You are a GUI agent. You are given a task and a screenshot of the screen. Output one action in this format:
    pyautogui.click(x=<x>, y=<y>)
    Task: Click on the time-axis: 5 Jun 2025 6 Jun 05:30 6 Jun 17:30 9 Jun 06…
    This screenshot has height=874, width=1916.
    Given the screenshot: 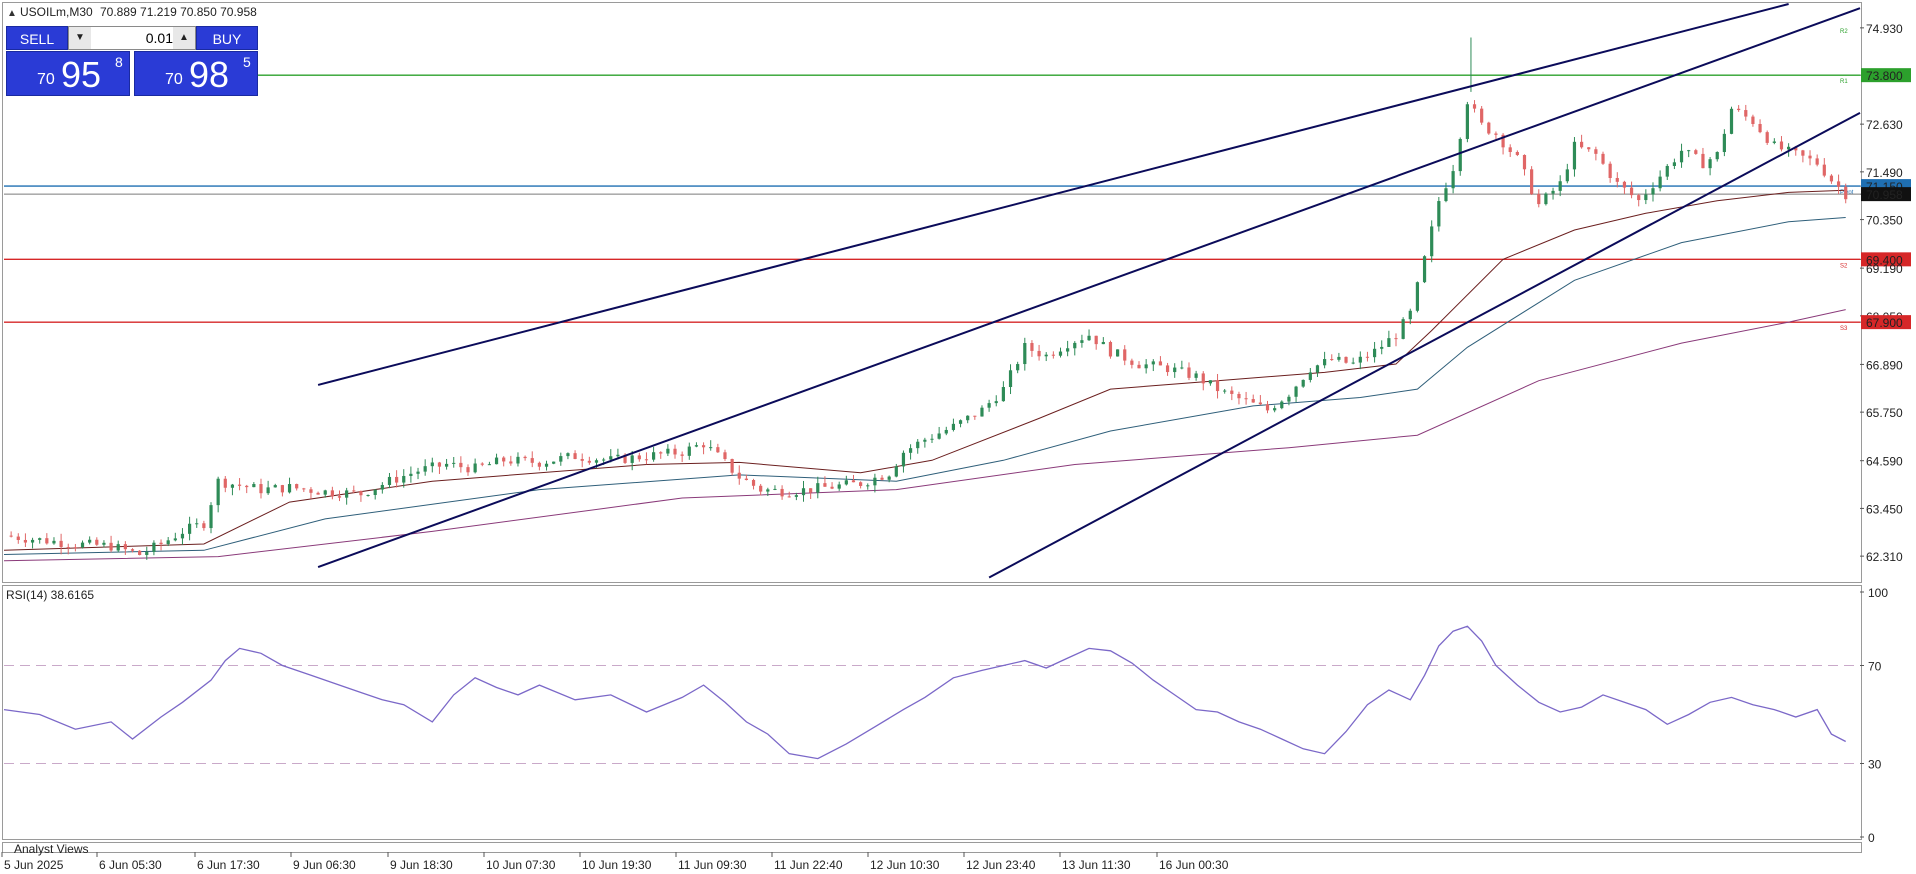 What is the action you would take?
    pyautogui.click(x=615, y=862)
    